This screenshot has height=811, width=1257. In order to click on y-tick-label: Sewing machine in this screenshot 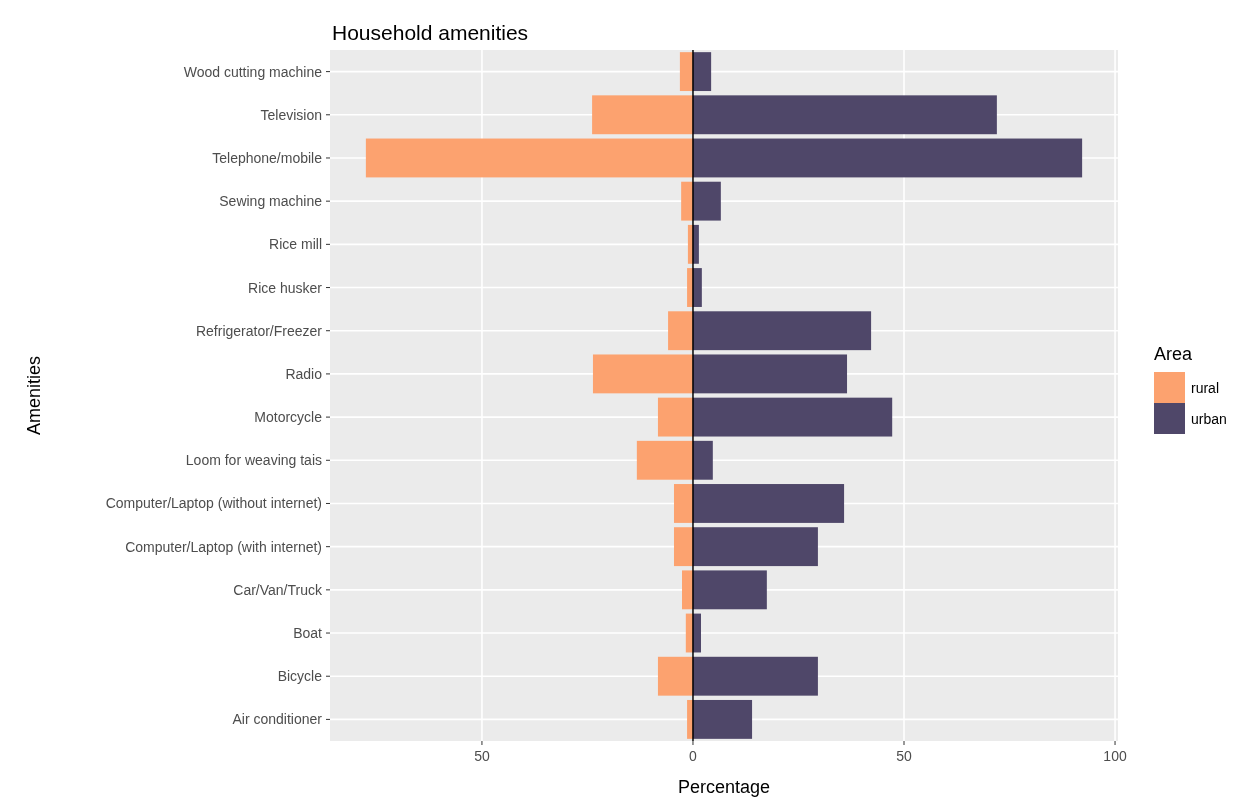, I will do `click(271, 201)`.